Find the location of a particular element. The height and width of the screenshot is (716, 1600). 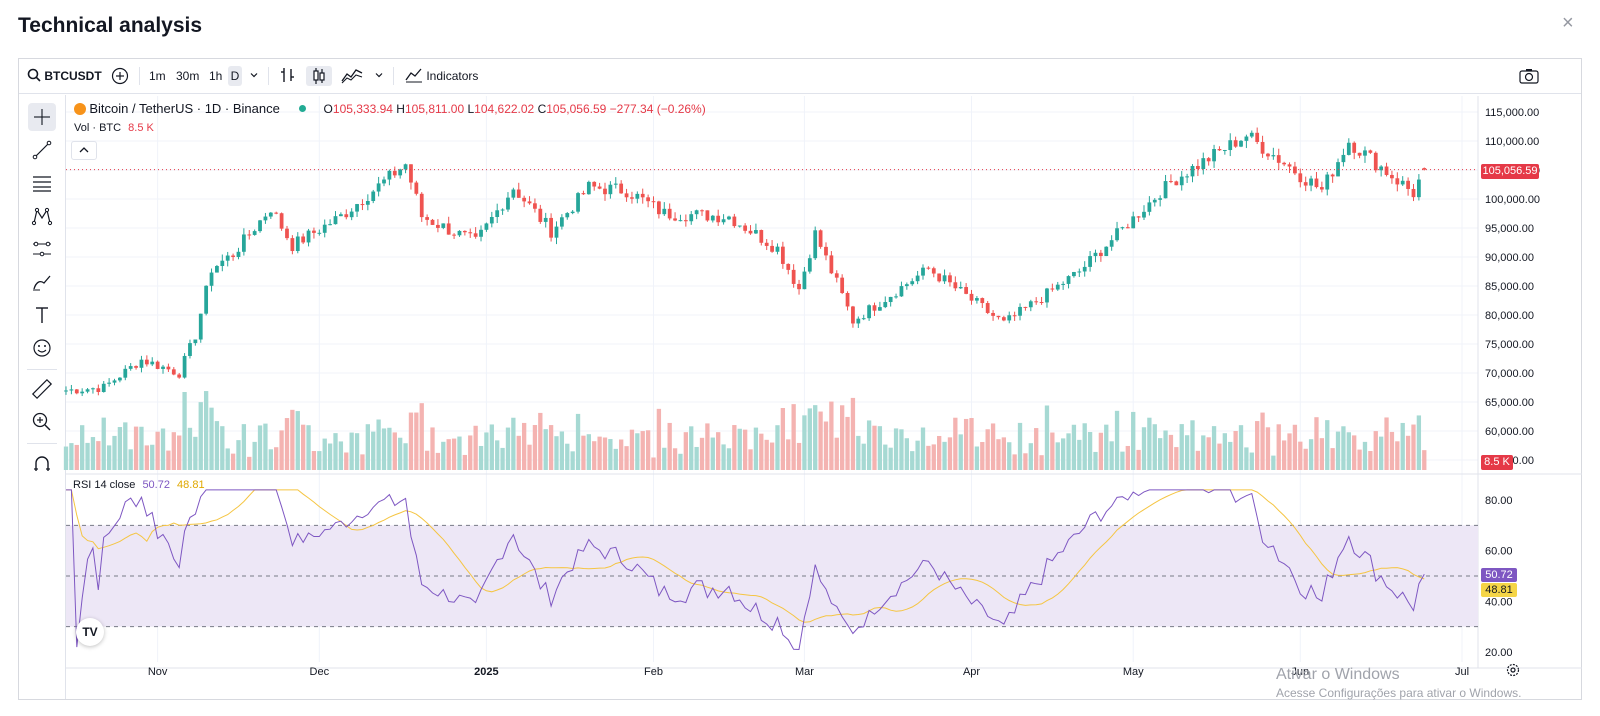

projection-icon is located at coordinates (42, 249).